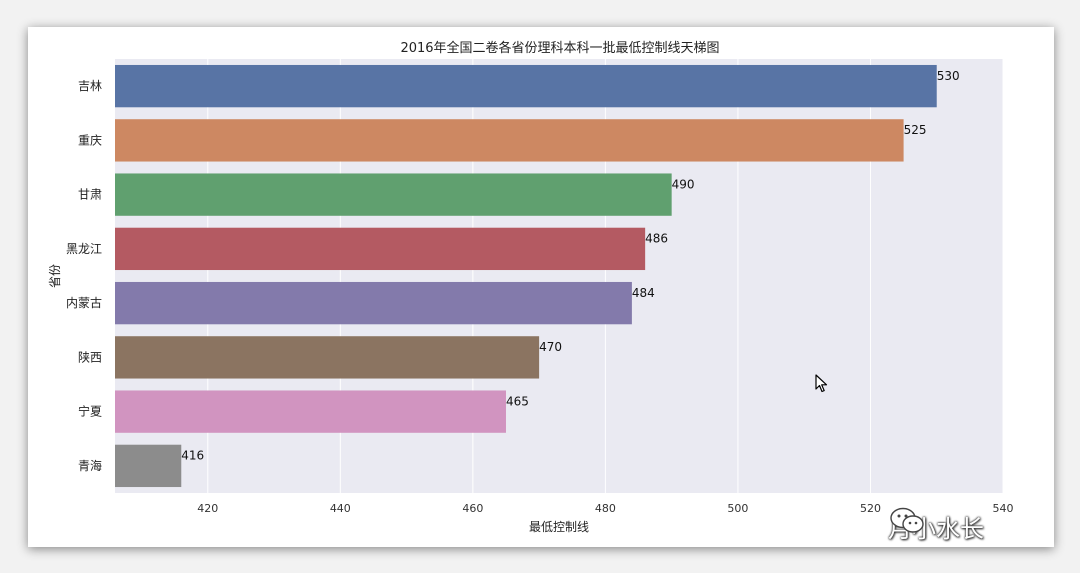  I want to click on x-tick-label: 540, so click(1003, 508).